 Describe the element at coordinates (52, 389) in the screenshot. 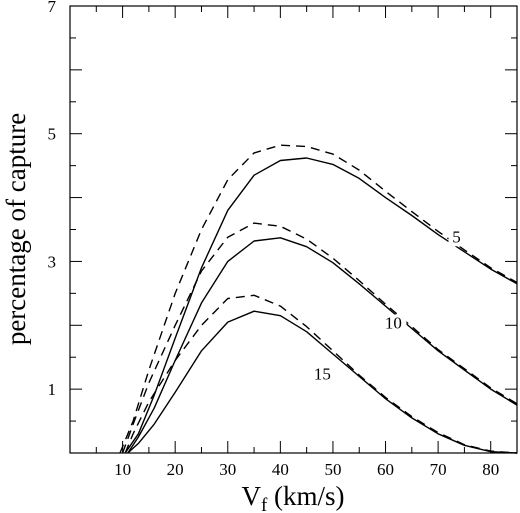

I see `y-tick-label: 1` at that location.